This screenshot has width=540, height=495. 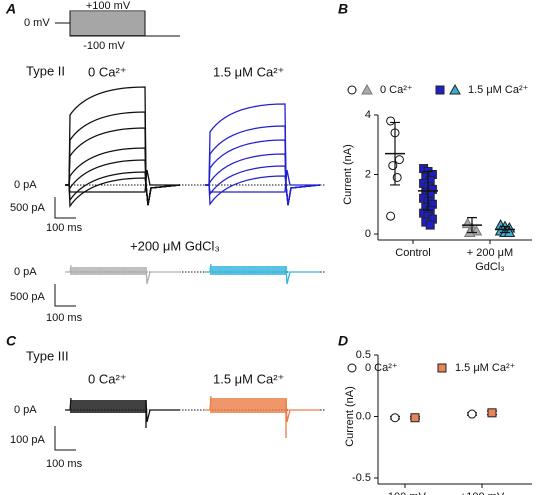 I want to click on panel-label: A, so click(x=10, y=9).